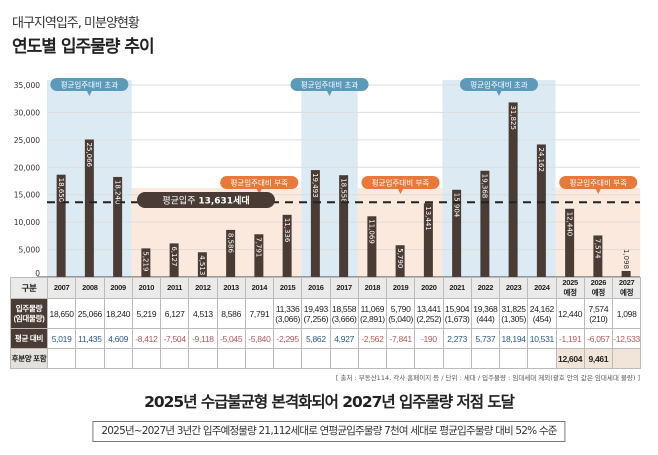  What do you see at coordinates (457, 288) in the screenshot?
I see `table-header-year: 2021` at bounding box center [457, 288].